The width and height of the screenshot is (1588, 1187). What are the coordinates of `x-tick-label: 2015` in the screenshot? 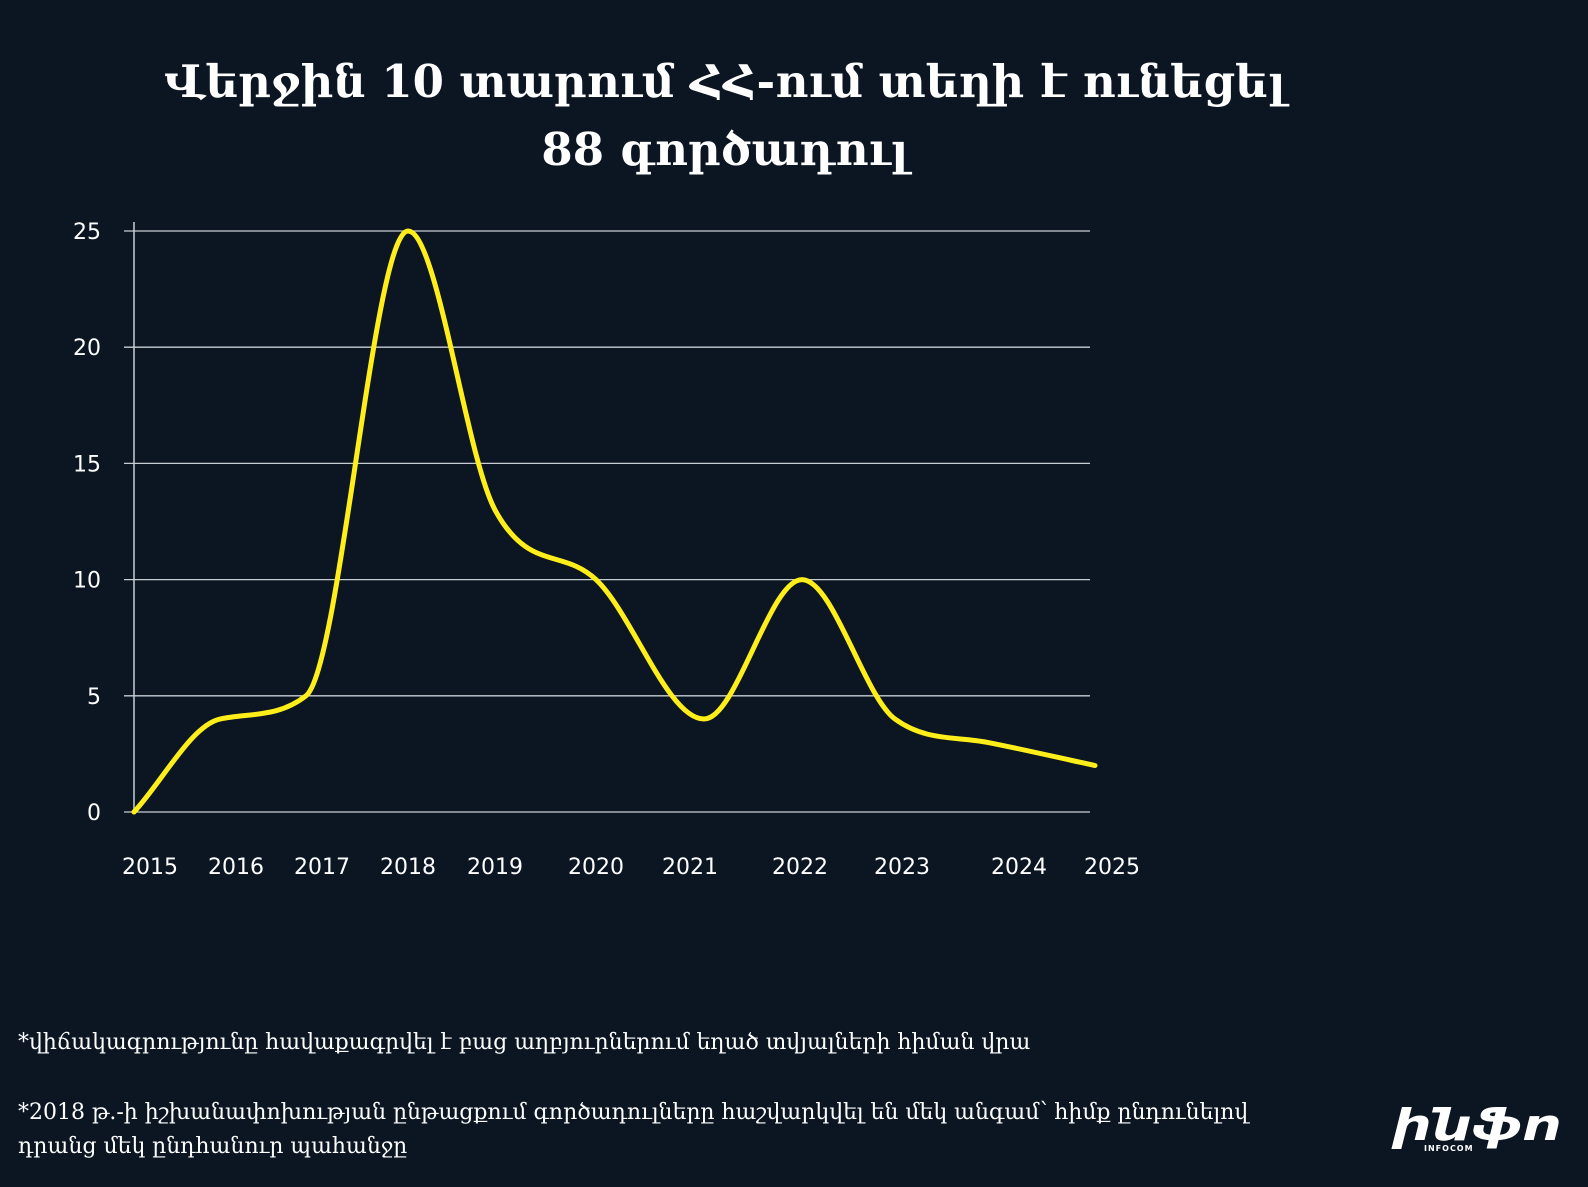 It's located at (150, 867).